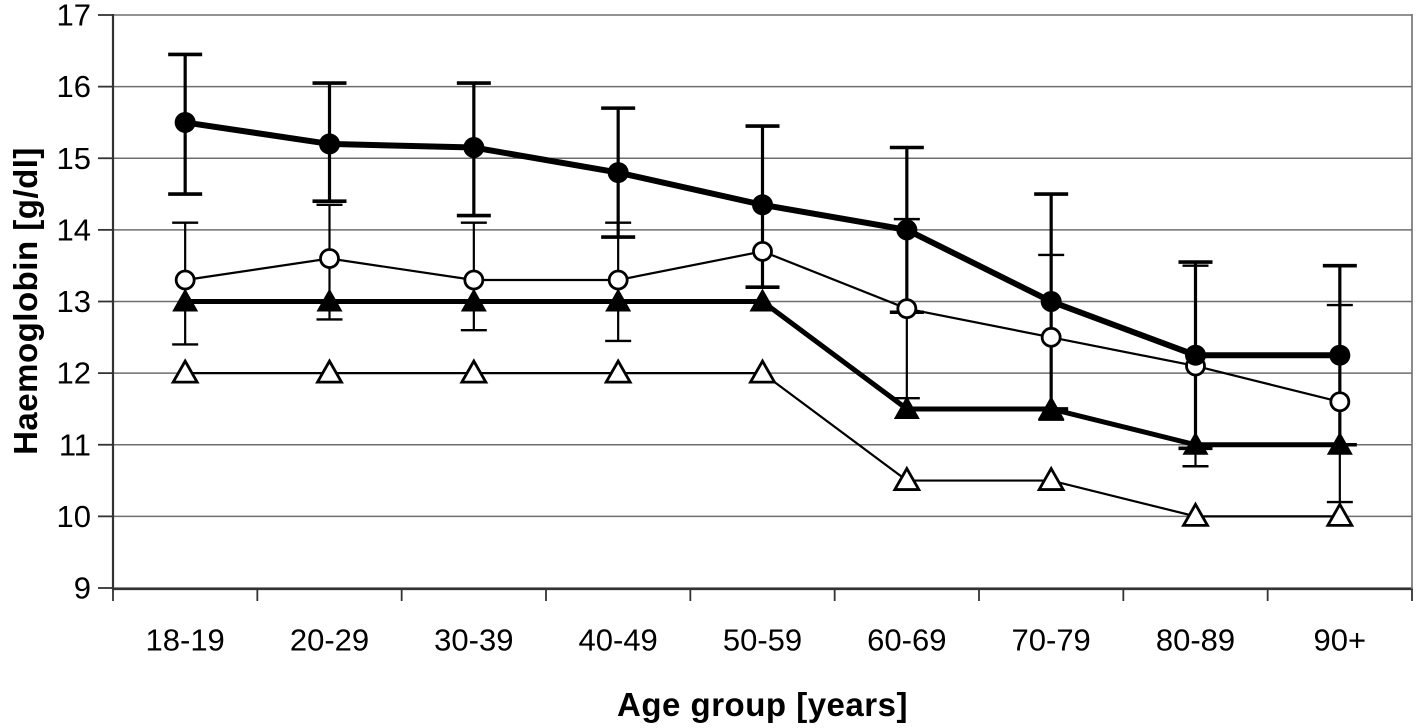 This screenshot has height=728, width=1417. I want to click on x-category-label: 18-19, so click(185, 640).